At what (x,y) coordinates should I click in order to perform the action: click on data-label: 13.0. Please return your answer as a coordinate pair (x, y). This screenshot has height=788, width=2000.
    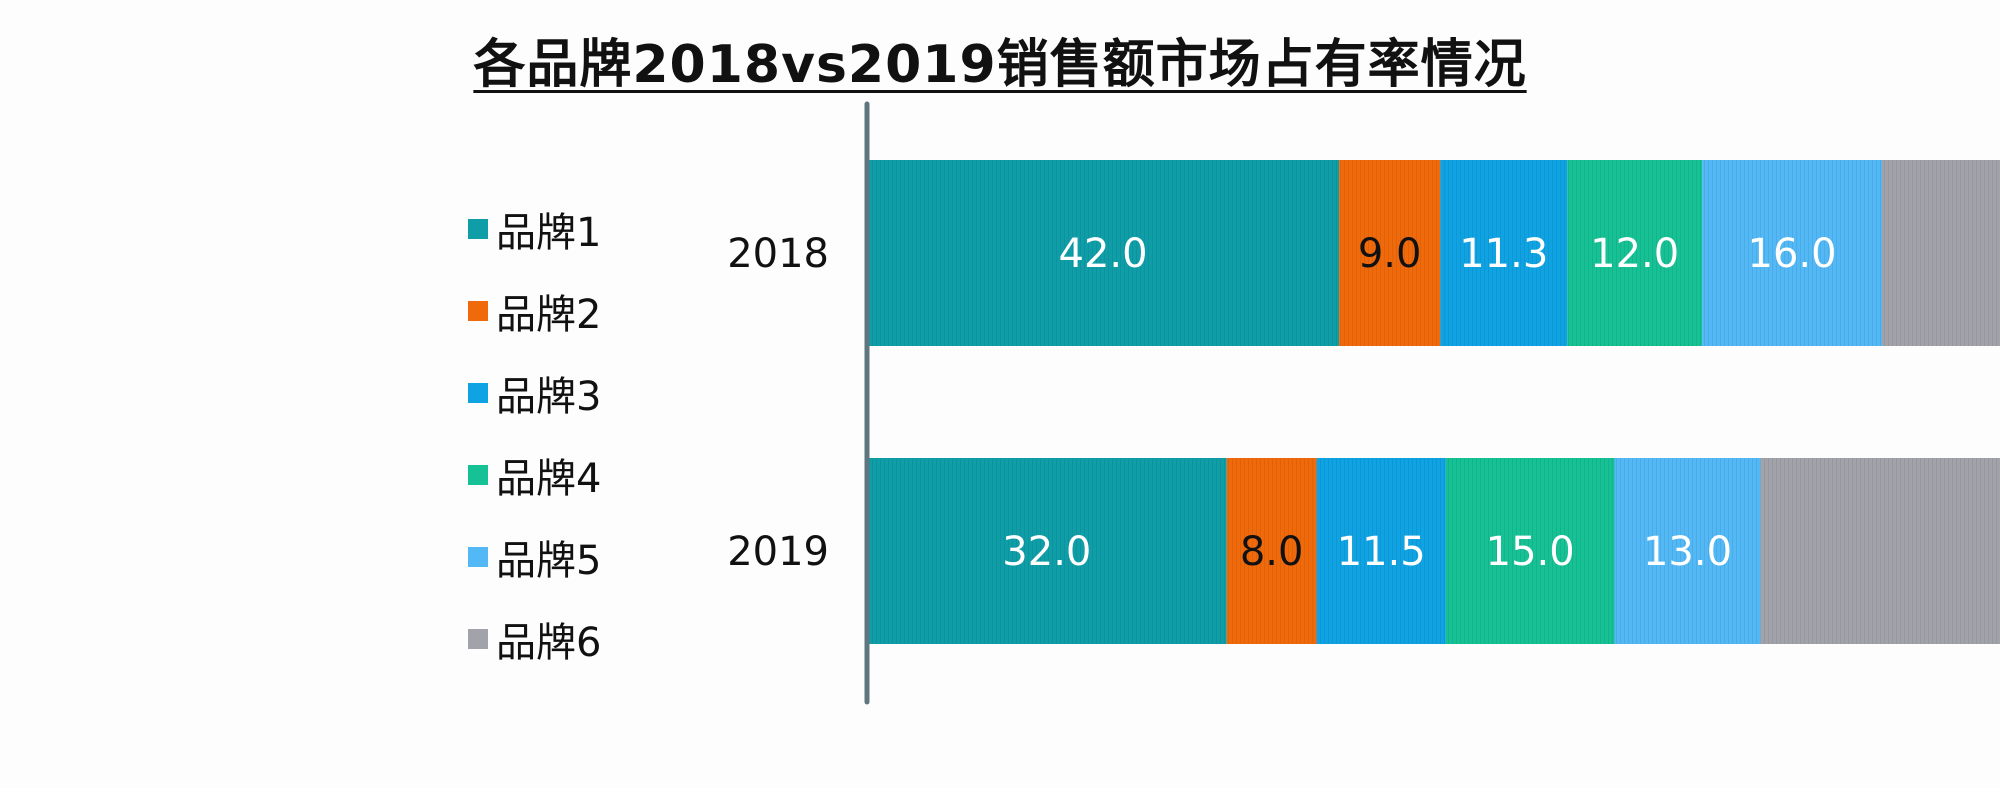
    Looking at the image, I should click on (1687, 552).